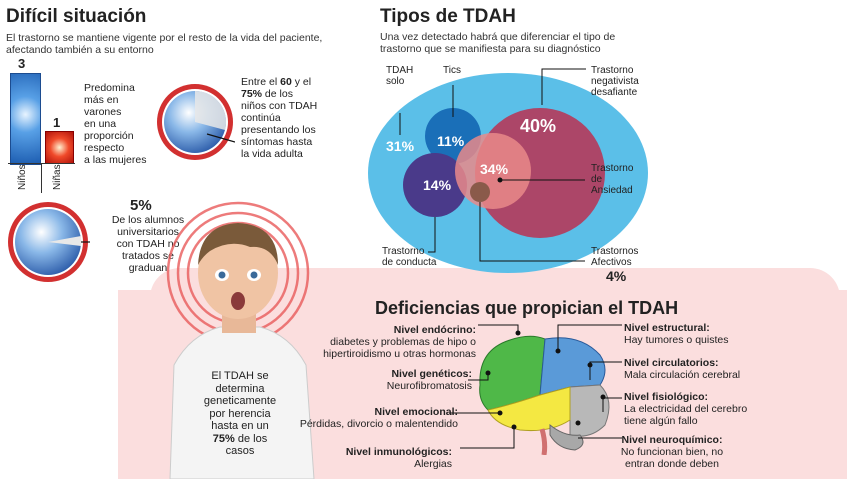 The height and width of the screenshot is (479, 847). I want to click on girls-value: 1, so click(57, 122).